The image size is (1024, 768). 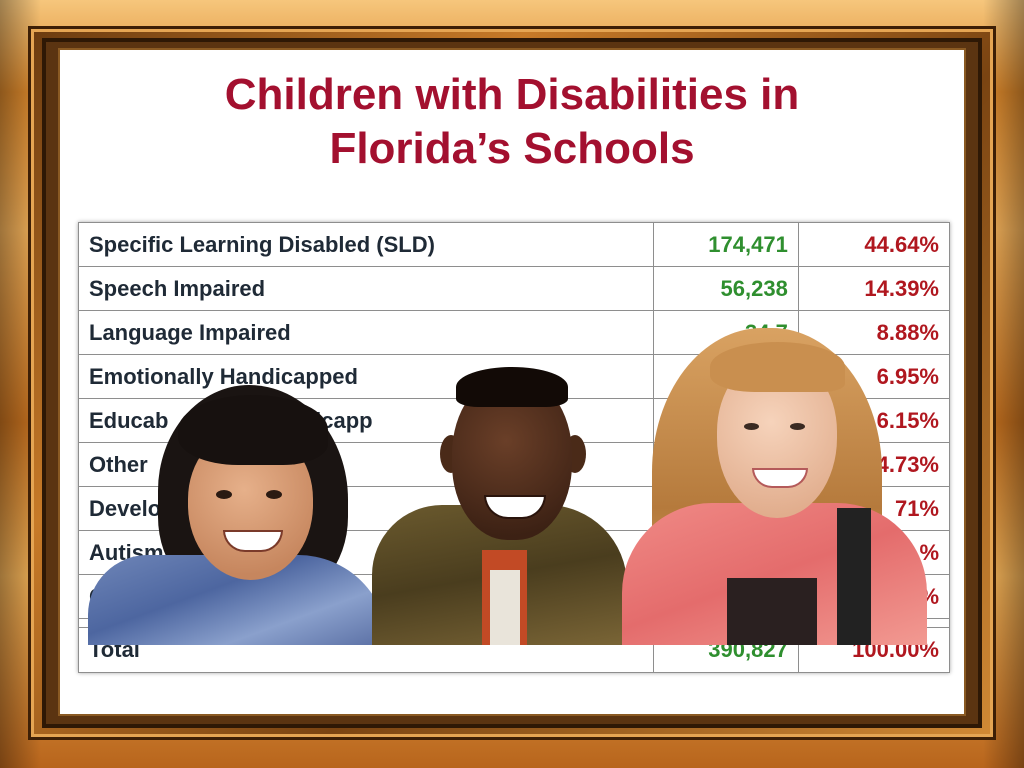 I want to click on girl-photo, so click(x=238, y=515).